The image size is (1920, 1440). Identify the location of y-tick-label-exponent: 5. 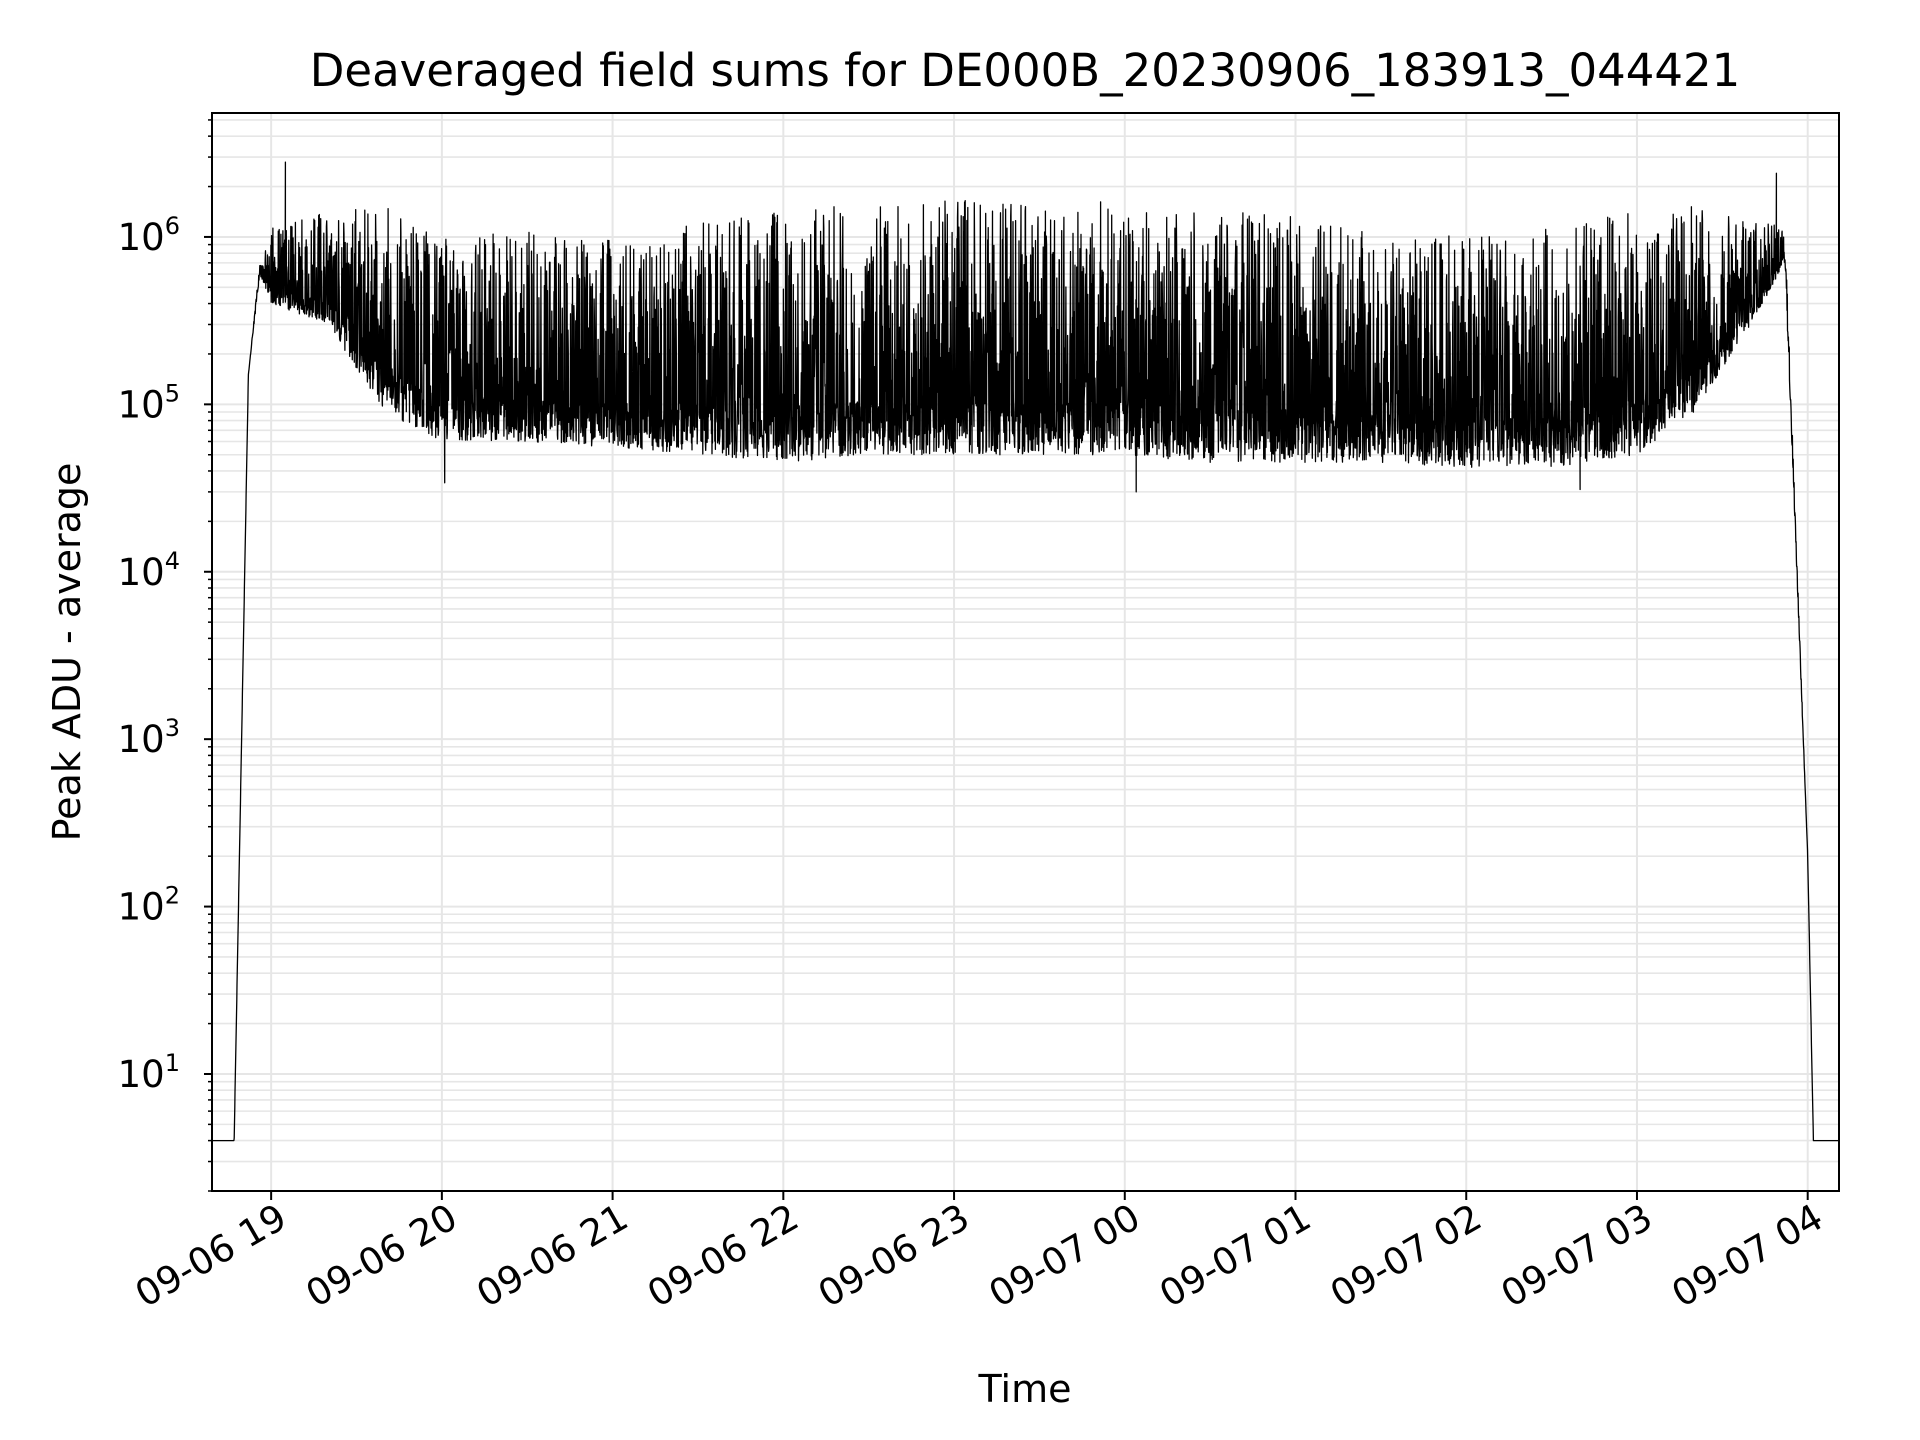
(172, 393).